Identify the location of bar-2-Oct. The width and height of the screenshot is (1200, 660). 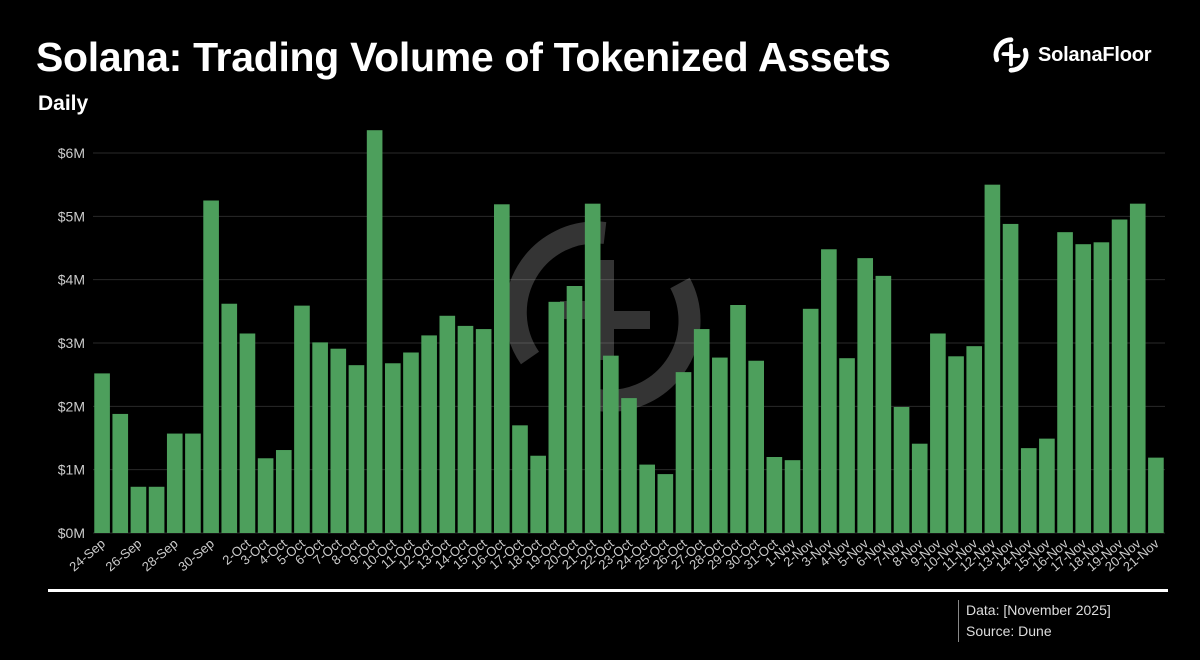
(247, 433).